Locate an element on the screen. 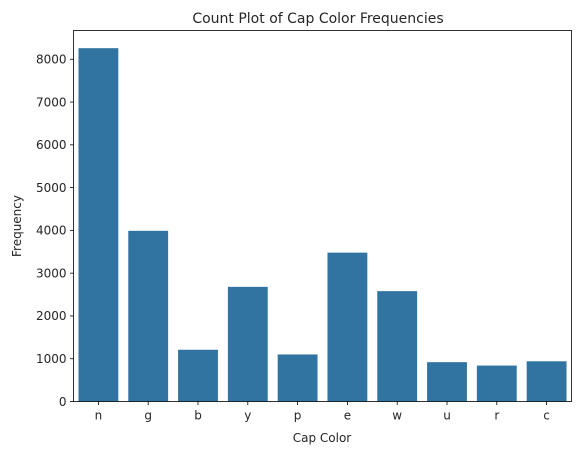 This screenshot has height=455, width=580. y-tick-label-5000: 5000 is located at coordinates (51, 188).